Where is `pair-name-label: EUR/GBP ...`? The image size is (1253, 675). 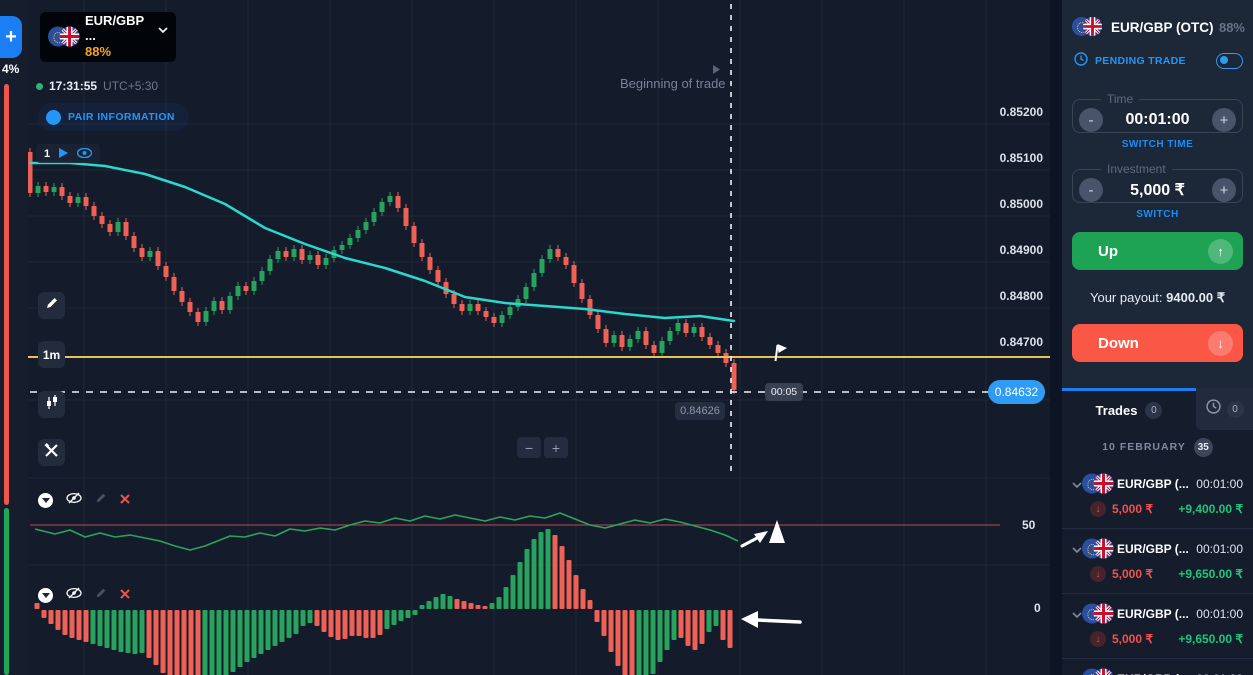
pair-name-label: EUR/GBP ... is located at coordinates (114, 28).